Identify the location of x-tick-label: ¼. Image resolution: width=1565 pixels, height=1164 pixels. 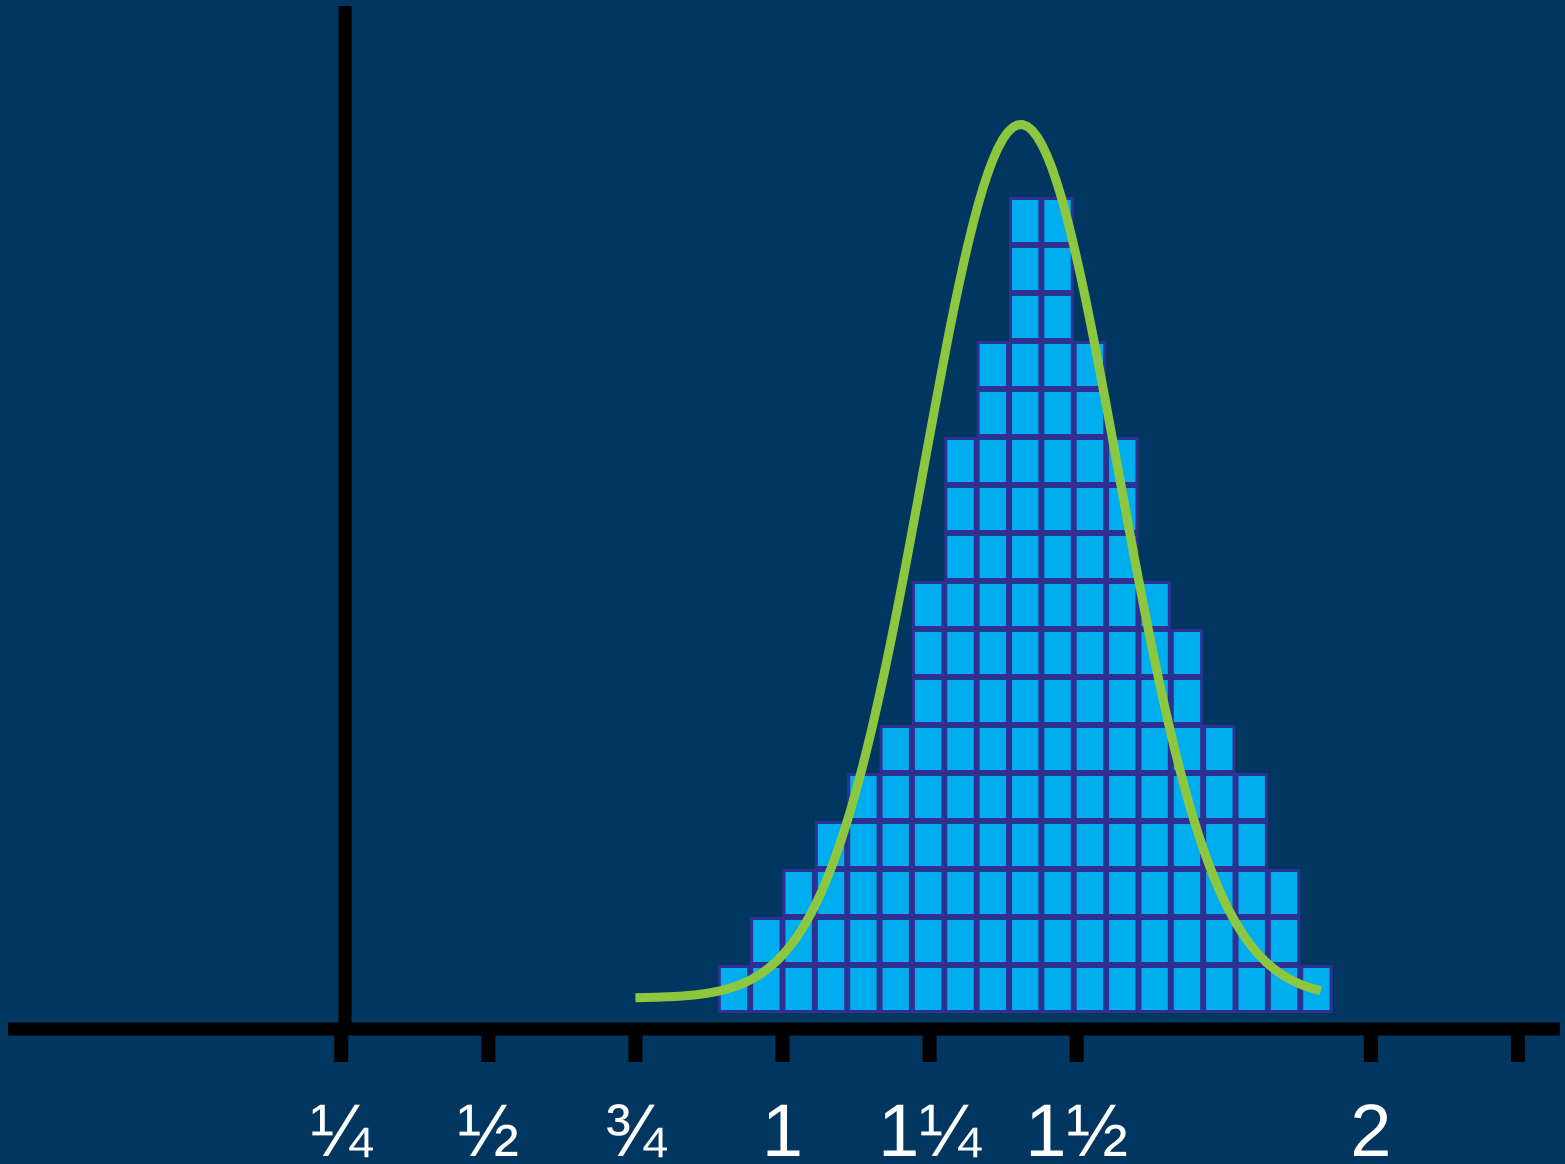
(341, 1126).